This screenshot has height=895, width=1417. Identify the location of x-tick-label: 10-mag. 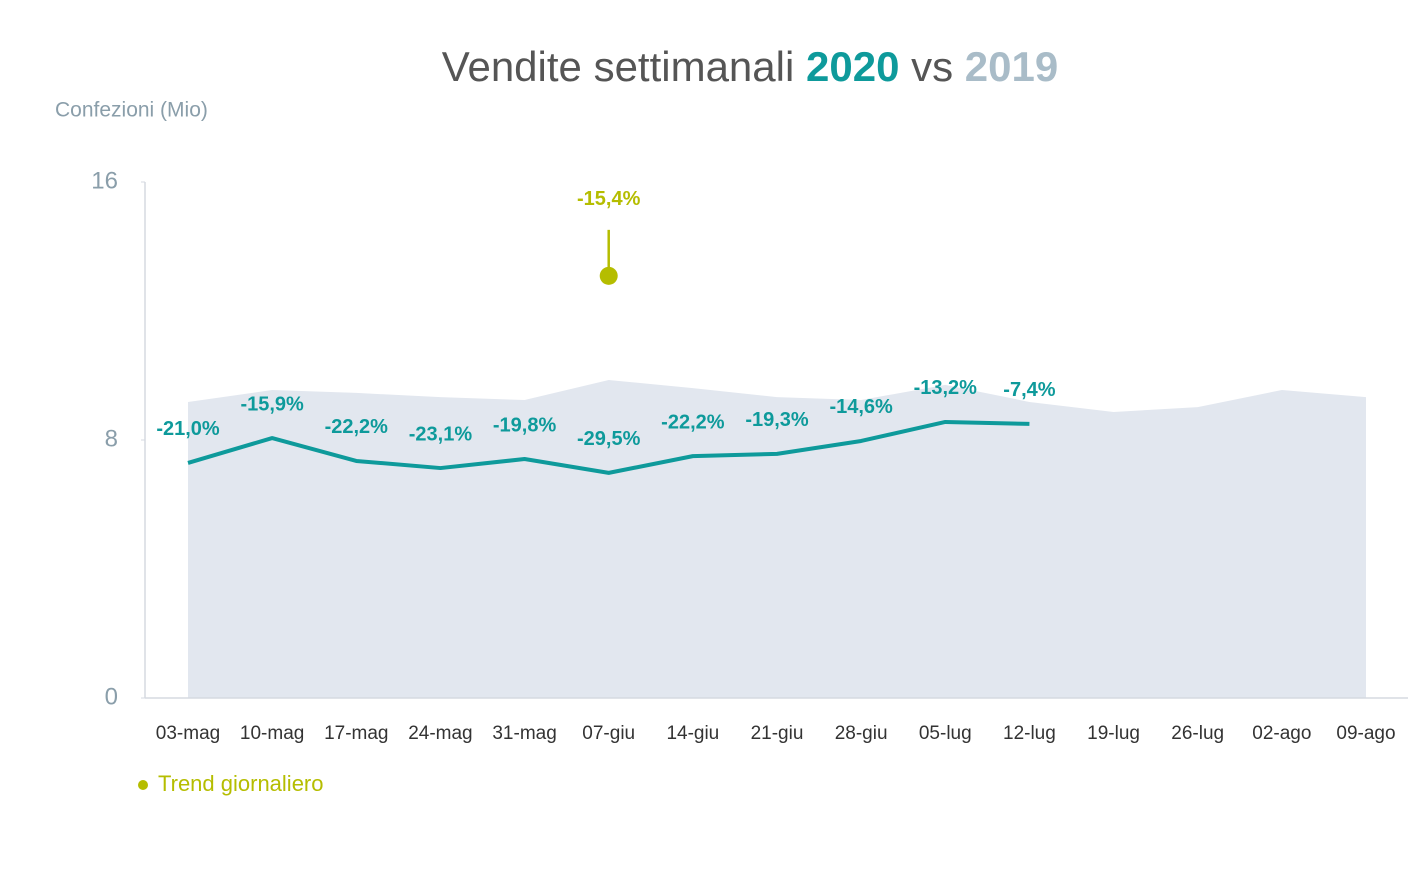
(272, 733).